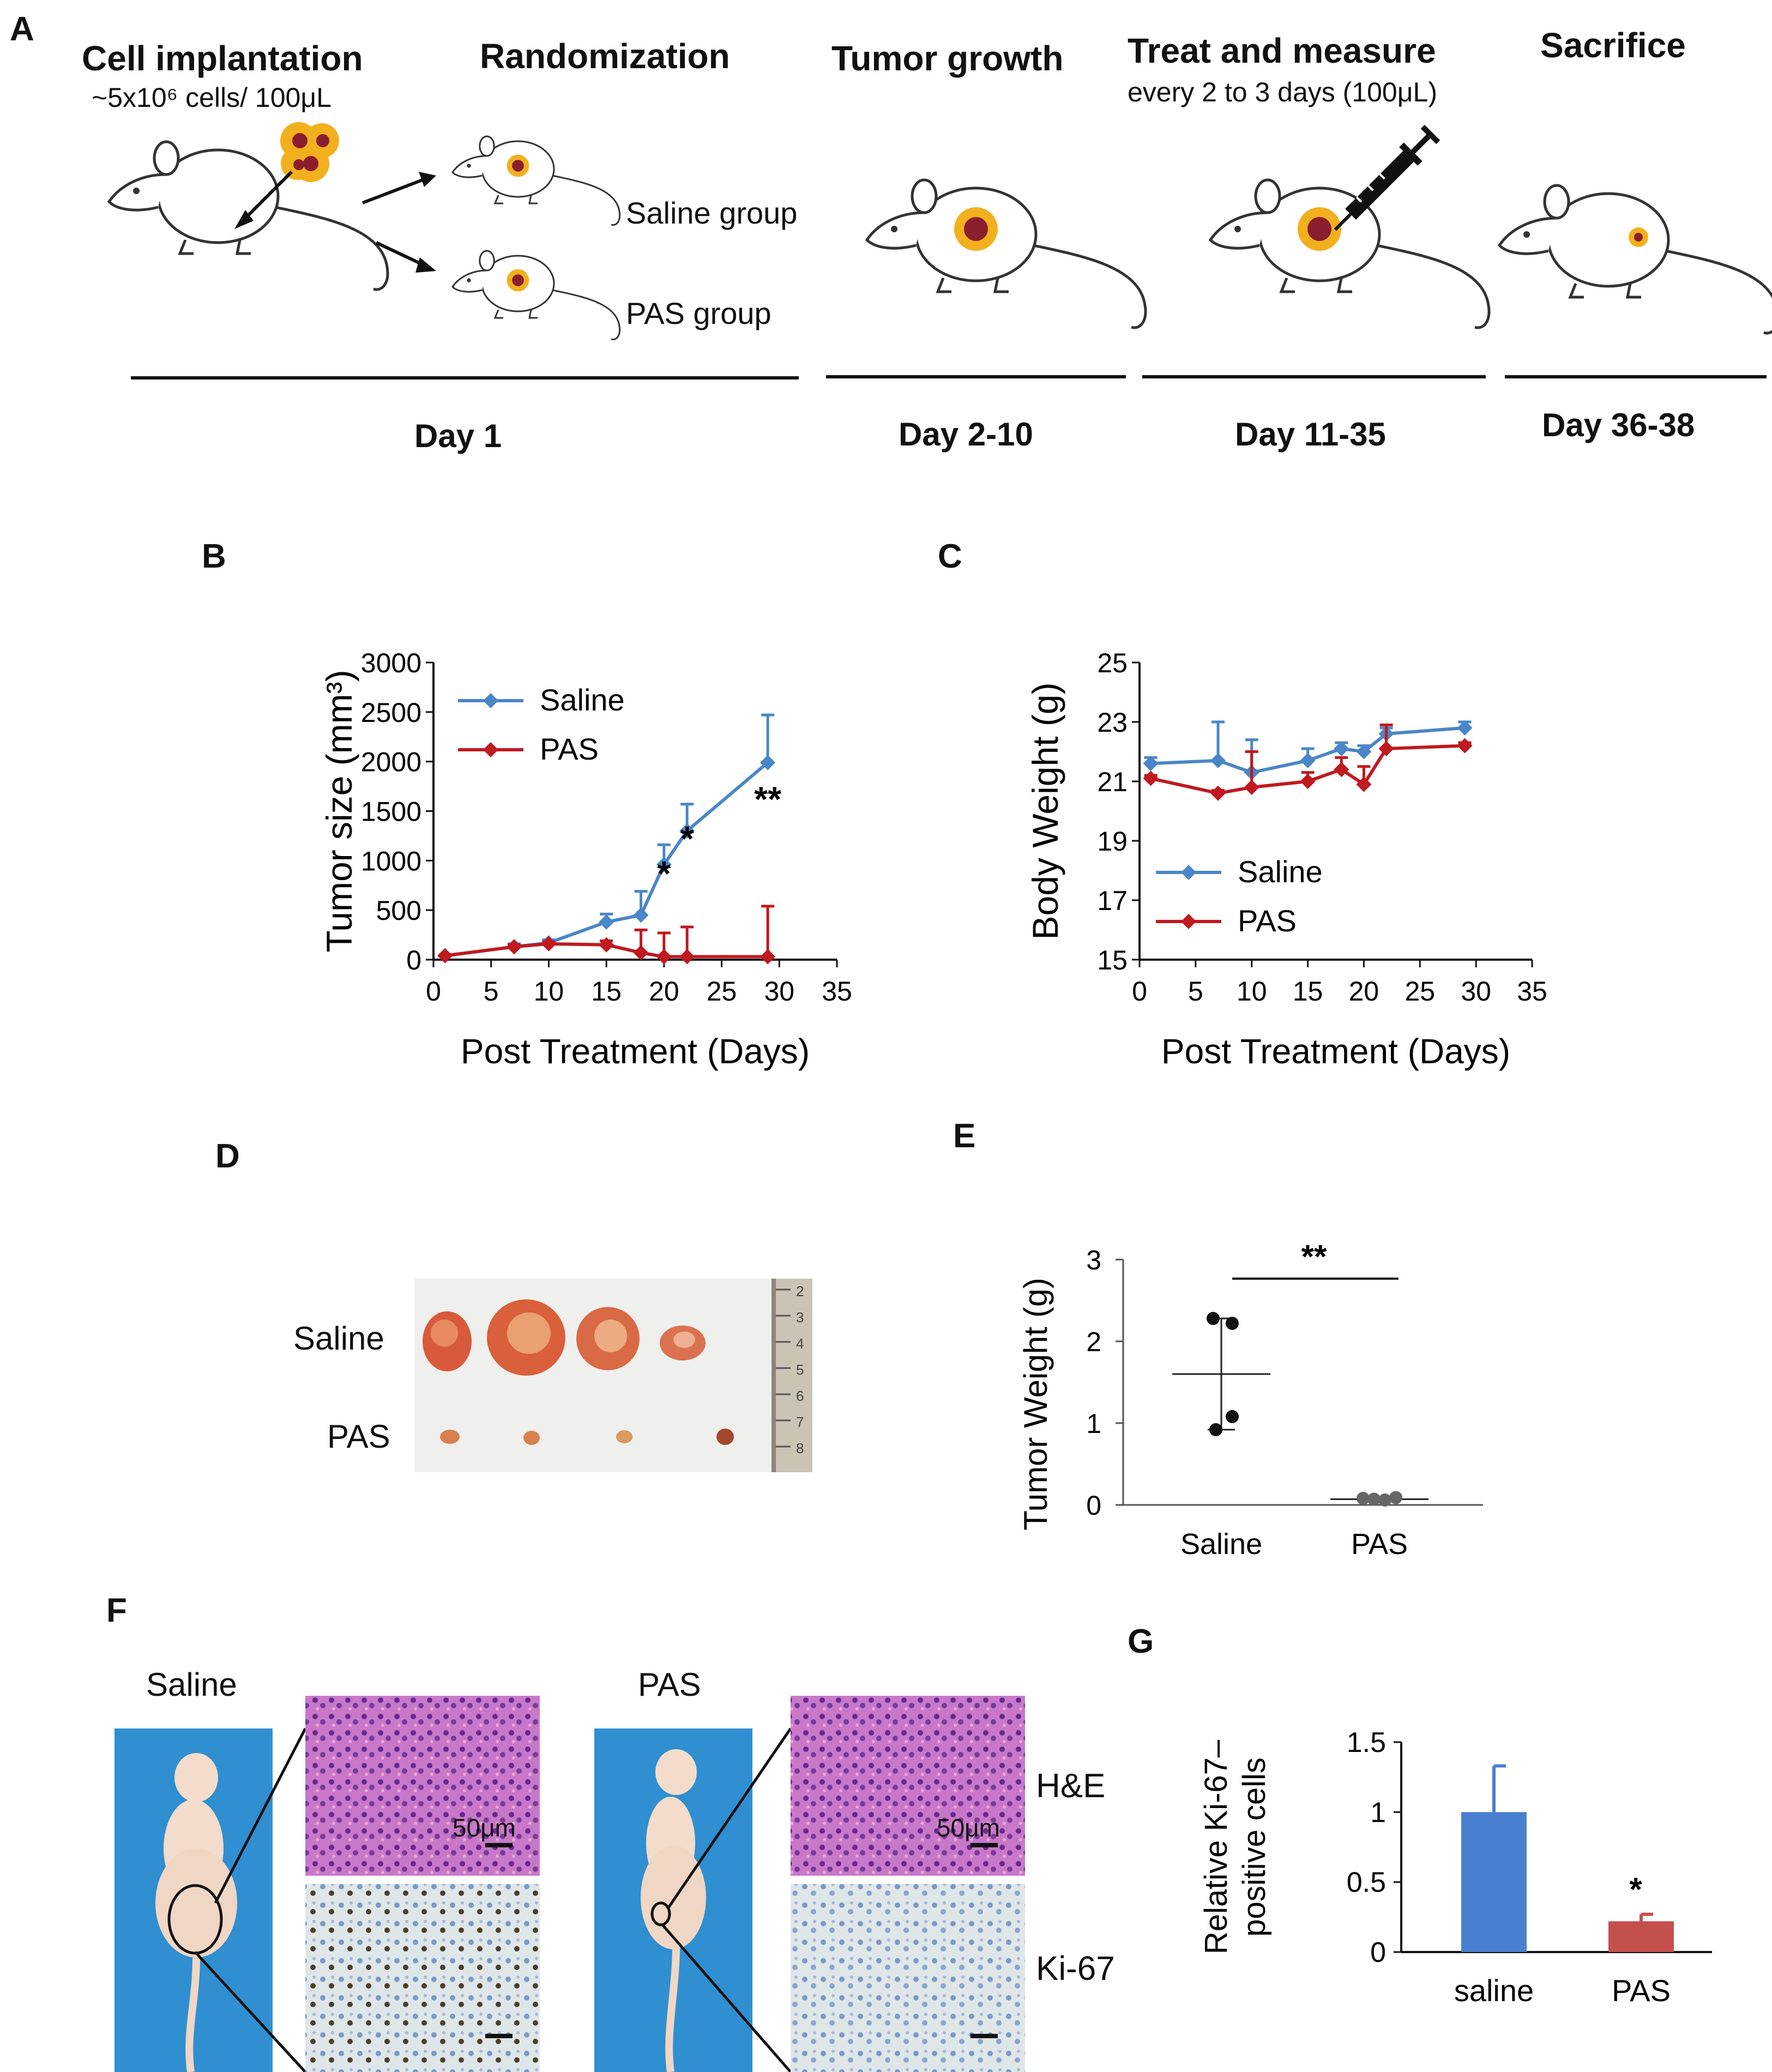 The height and width of the screenshot is (2072, 1772). I want to click on syringe-icon, so click(1387, 178).